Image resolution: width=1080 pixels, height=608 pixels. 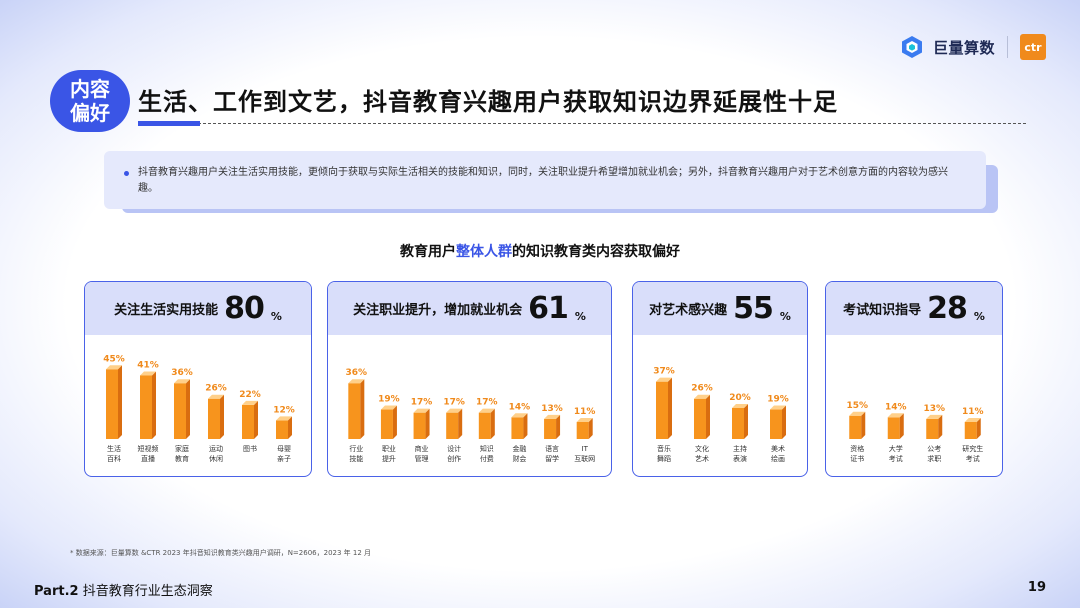 I want to click on bar-value-label: 45%, so click(x=114, y=359).